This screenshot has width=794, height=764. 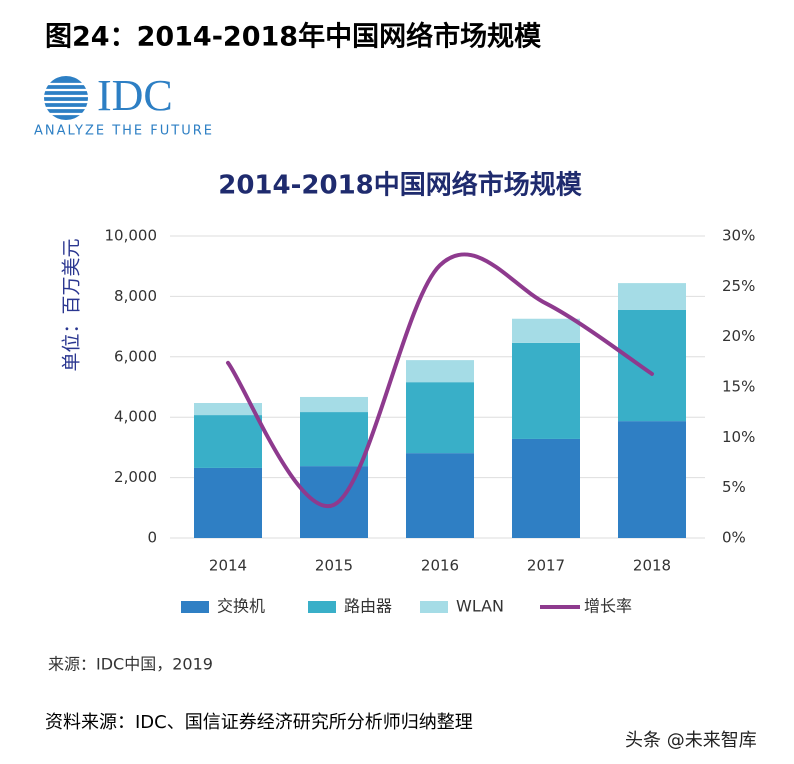 What do you see at coordinates (259, 722) in the screenshot?
I see `footer-source: 资料来源：IDC、国信证券经济研究所分析师归纳整理` at bounding box center [259, 722].